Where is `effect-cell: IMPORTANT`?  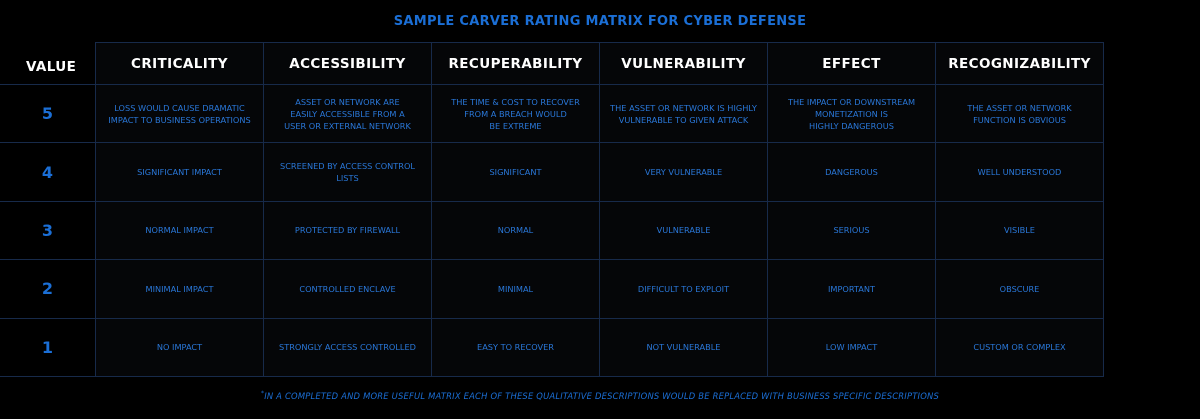
effect-cell: IMPORTANT is located at coordinates (852, 289).